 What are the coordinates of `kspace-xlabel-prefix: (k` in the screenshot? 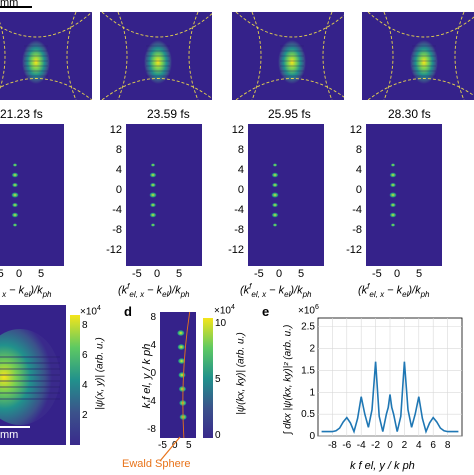 It's located at (245, 290).